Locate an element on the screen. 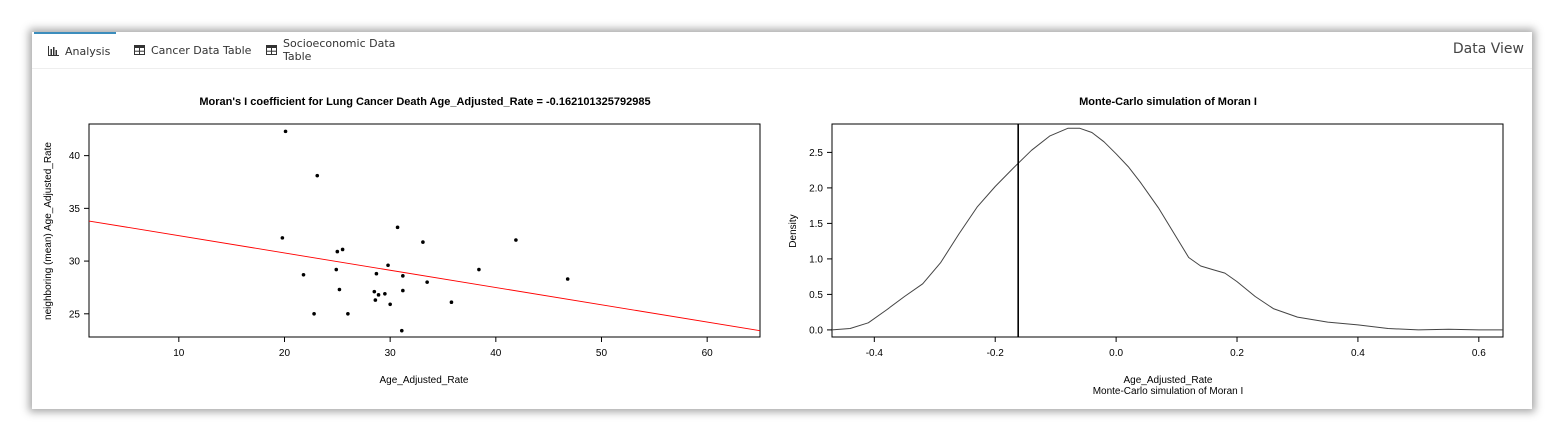  density-y-tick-label: 1.0 is located at coordinates (816, 259).